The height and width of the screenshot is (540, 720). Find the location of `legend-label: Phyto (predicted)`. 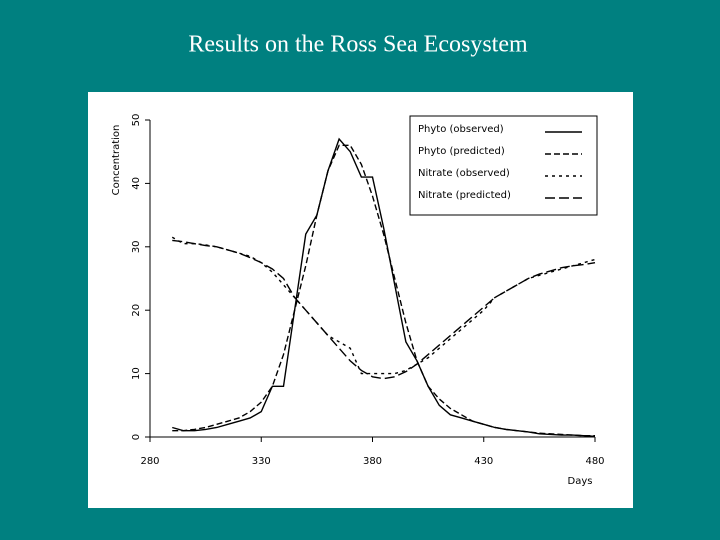

legend-label: Phyto (predicted) is located at coordinates (461, 151).